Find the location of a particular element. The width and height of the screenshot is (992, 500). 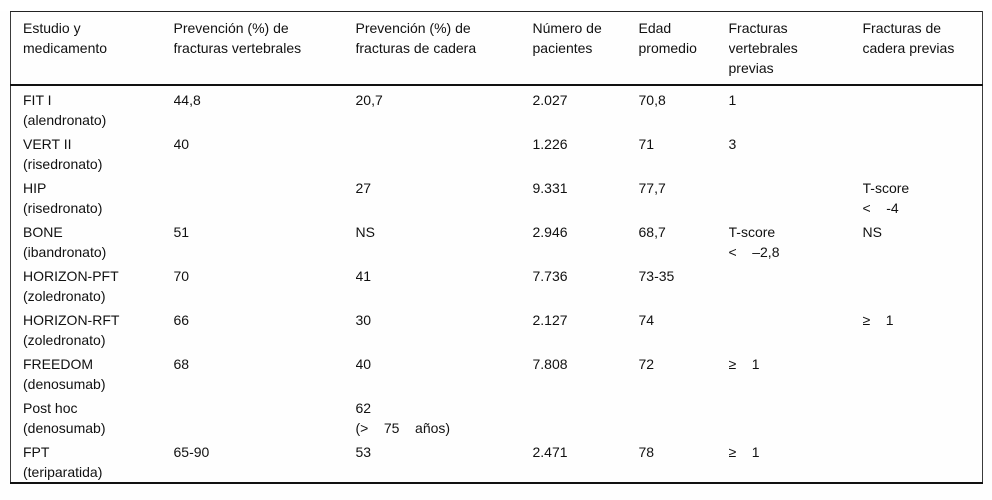

value-cell: 71 is located at coordinates (646, 143).